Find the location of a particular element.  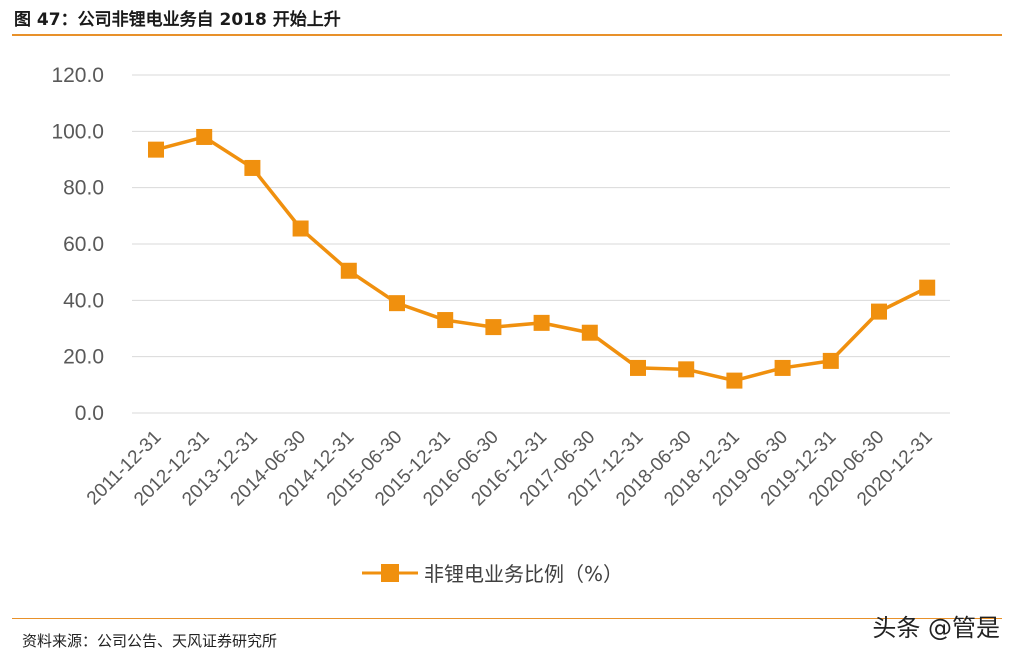

y-axis-ticks: 0.0 20.0 40.0 60.0 80.0 100.0 120.0 is located at coordinates (77, 244).